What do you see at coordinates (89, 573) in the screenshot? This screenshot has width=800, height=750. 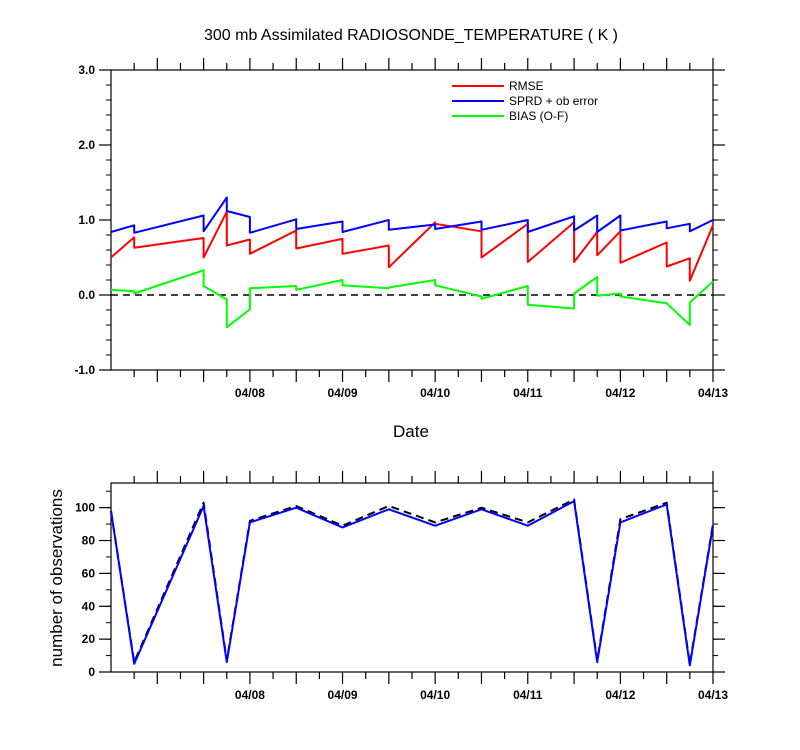 I see `y-tick-label: 60` at bounding box center [89, 573].